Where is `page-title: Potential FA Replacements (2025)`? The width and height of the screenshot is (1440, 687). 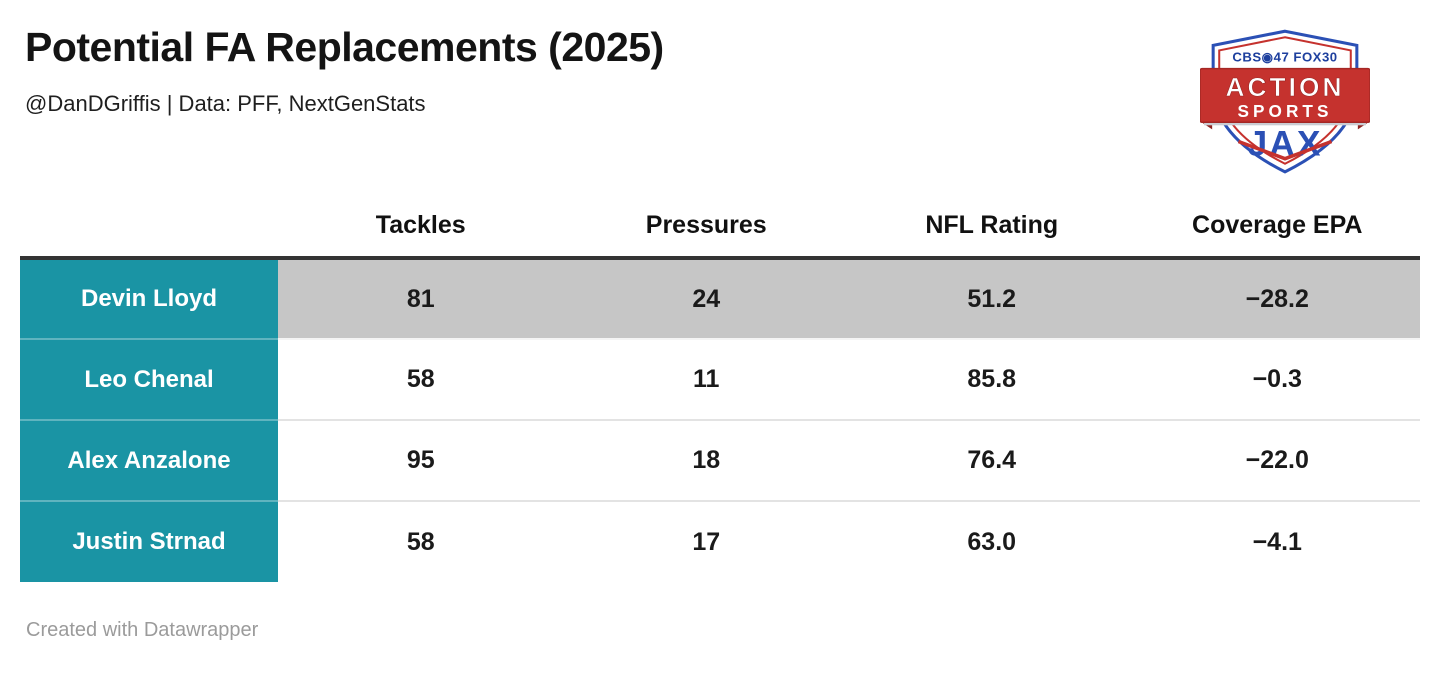
page-title: Potential FA Replacements (2025) is located at coordinates (344, 47).